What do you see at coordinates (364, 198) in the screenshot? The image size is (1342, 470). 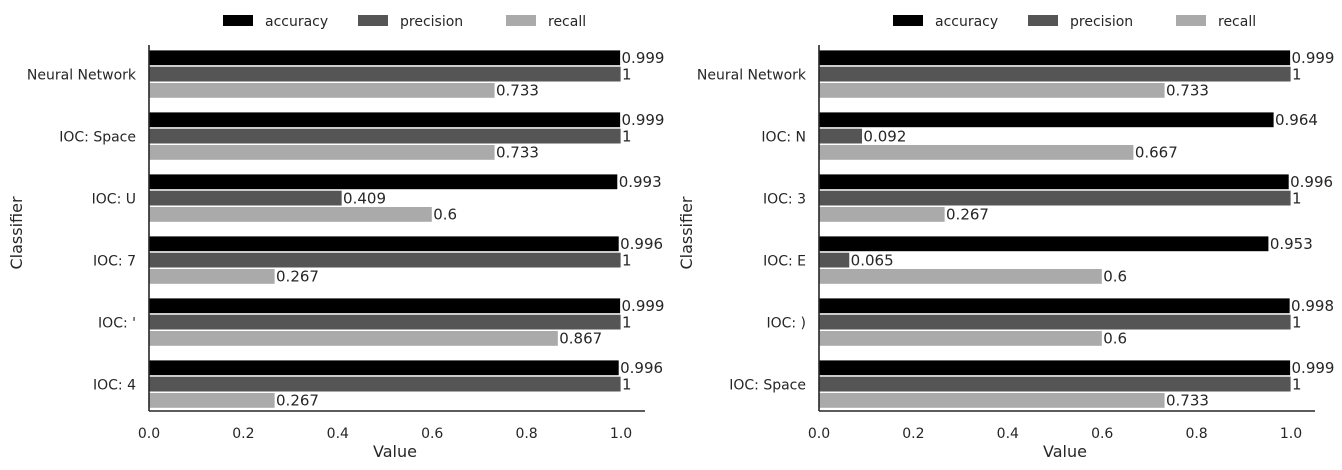 I see `data-label-precision: 0.409` at bounding box center [364, 198].